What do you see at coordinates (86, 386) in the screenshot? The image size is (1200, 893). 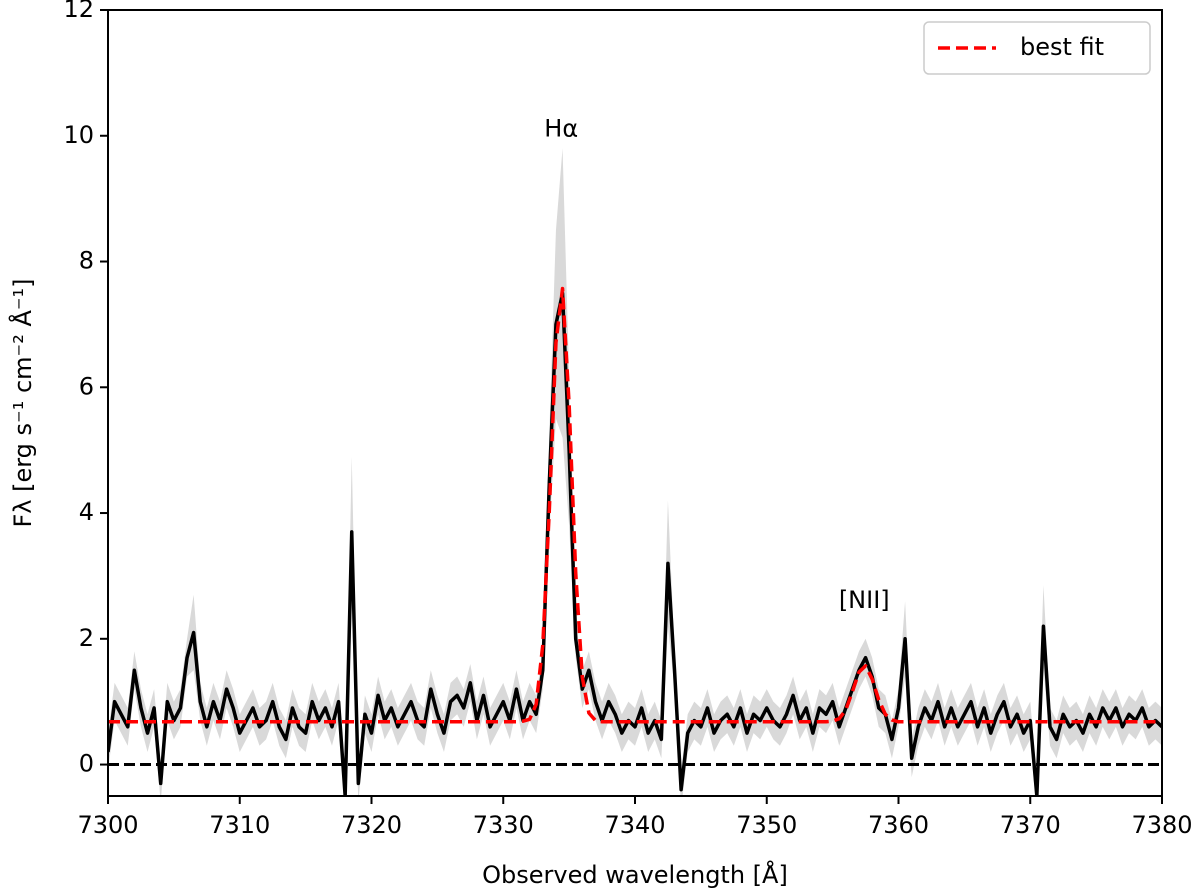 I see `y-tick-label: 6` at bounding box center [86, 386].